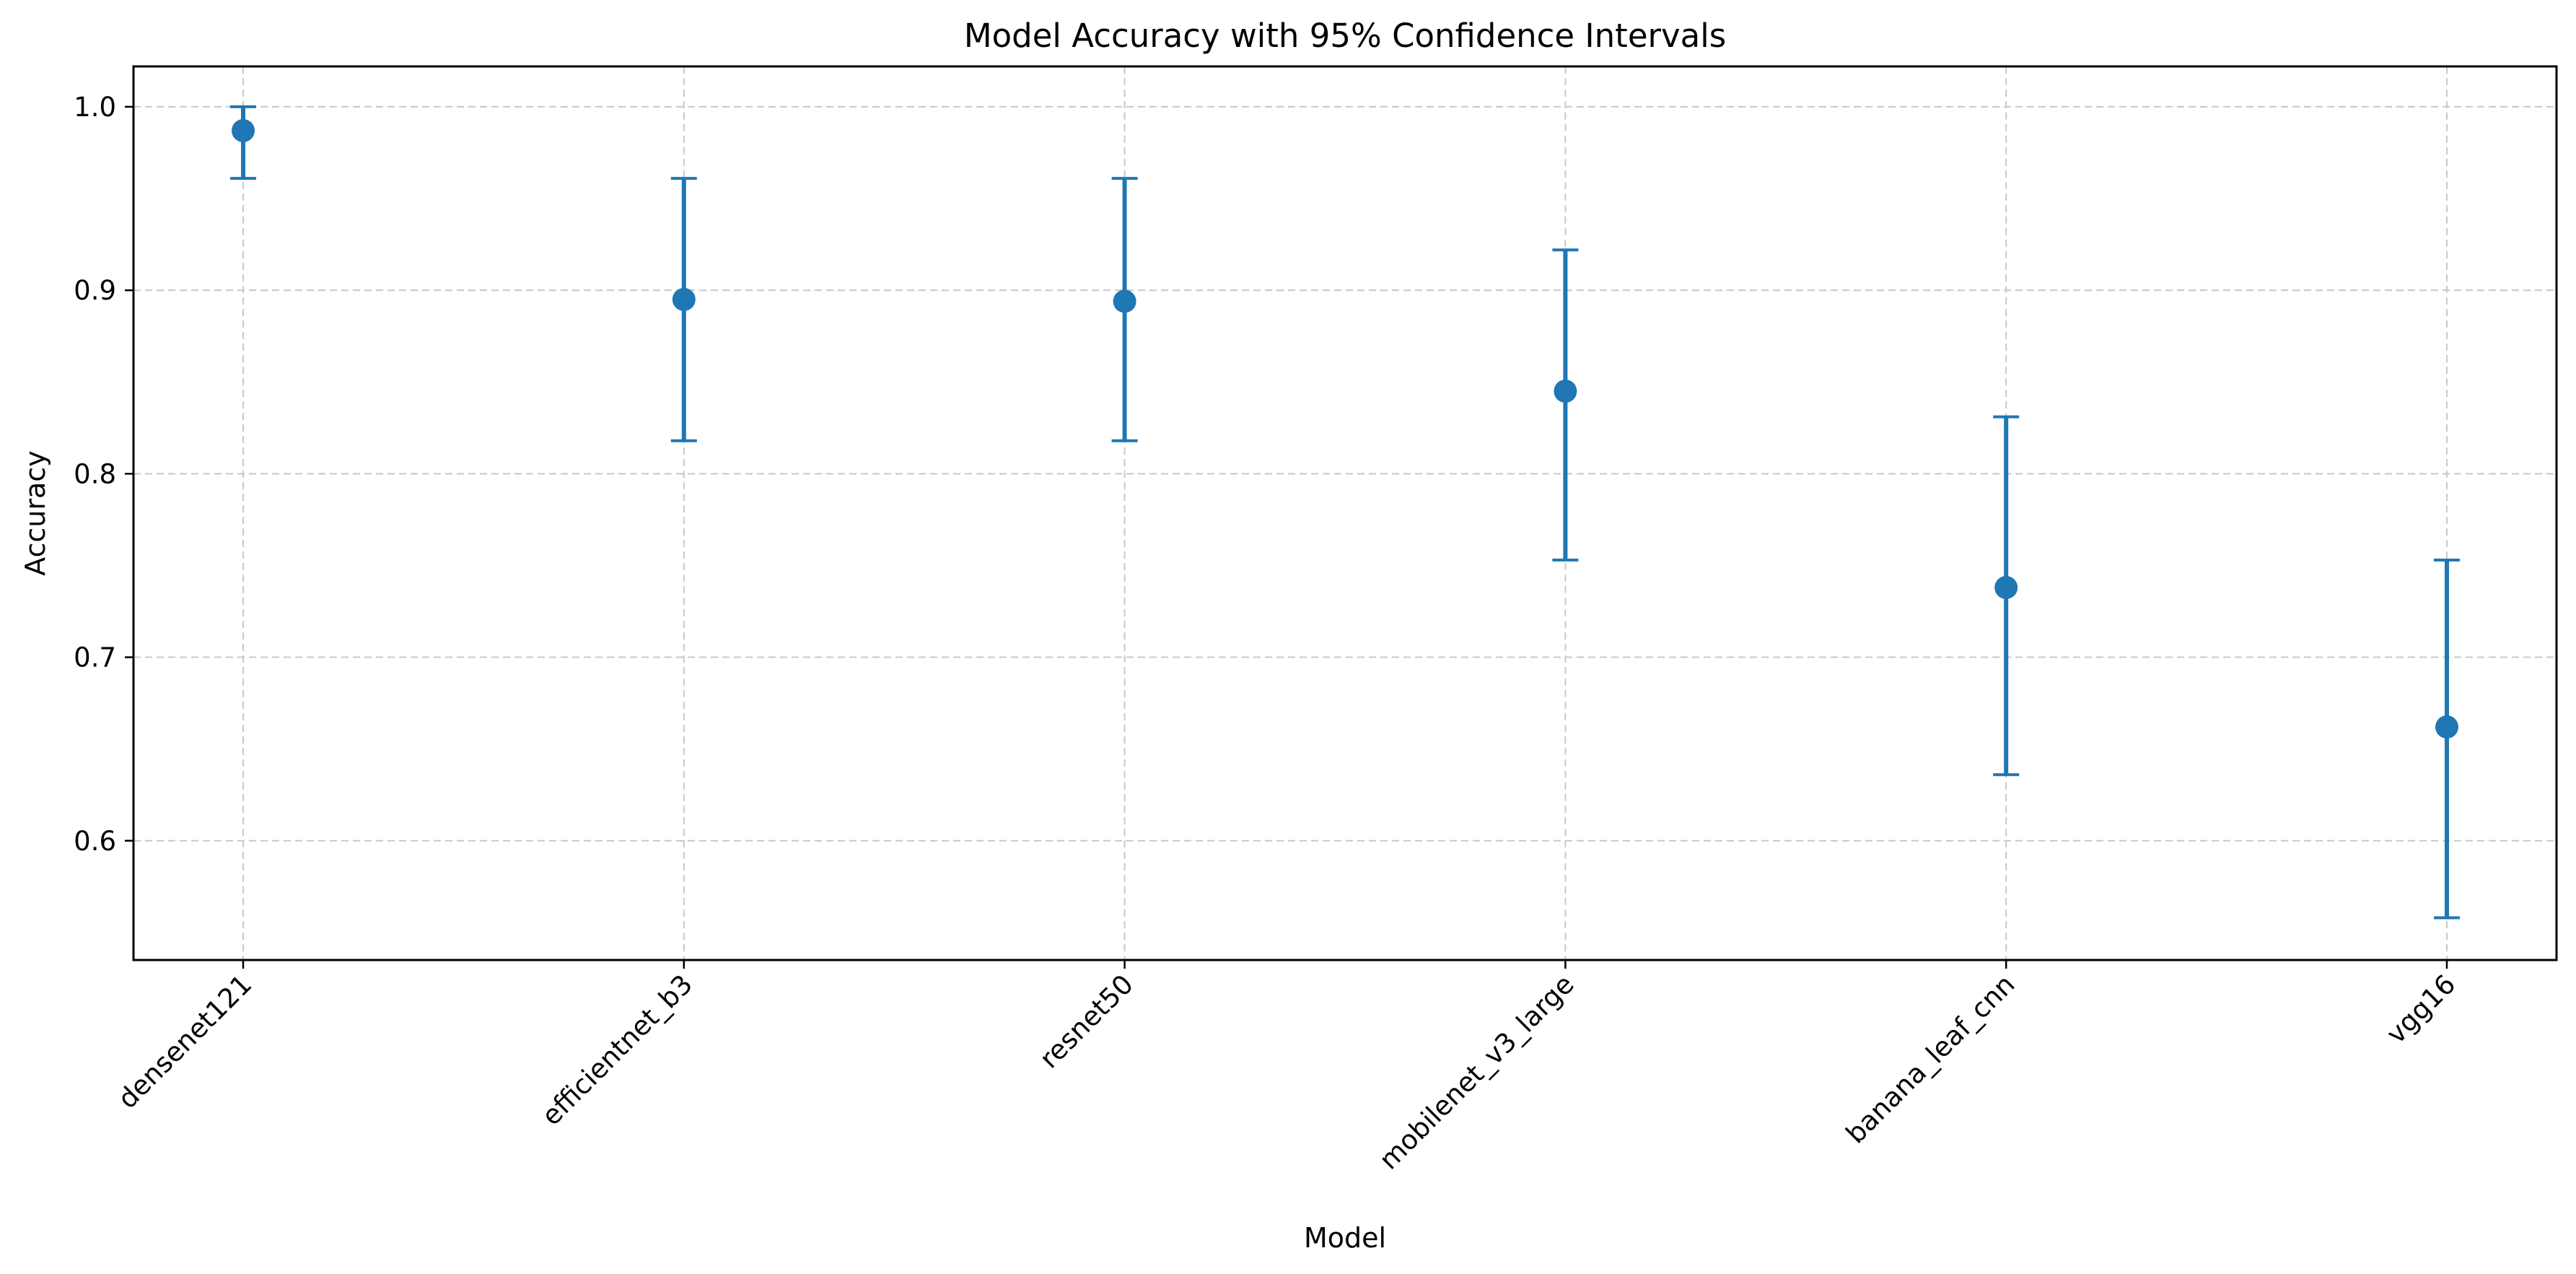  What do you see at coordinates (244, 130) in the screenshot?
I see `data-point-densenet121` at bounding box center [244, 130].